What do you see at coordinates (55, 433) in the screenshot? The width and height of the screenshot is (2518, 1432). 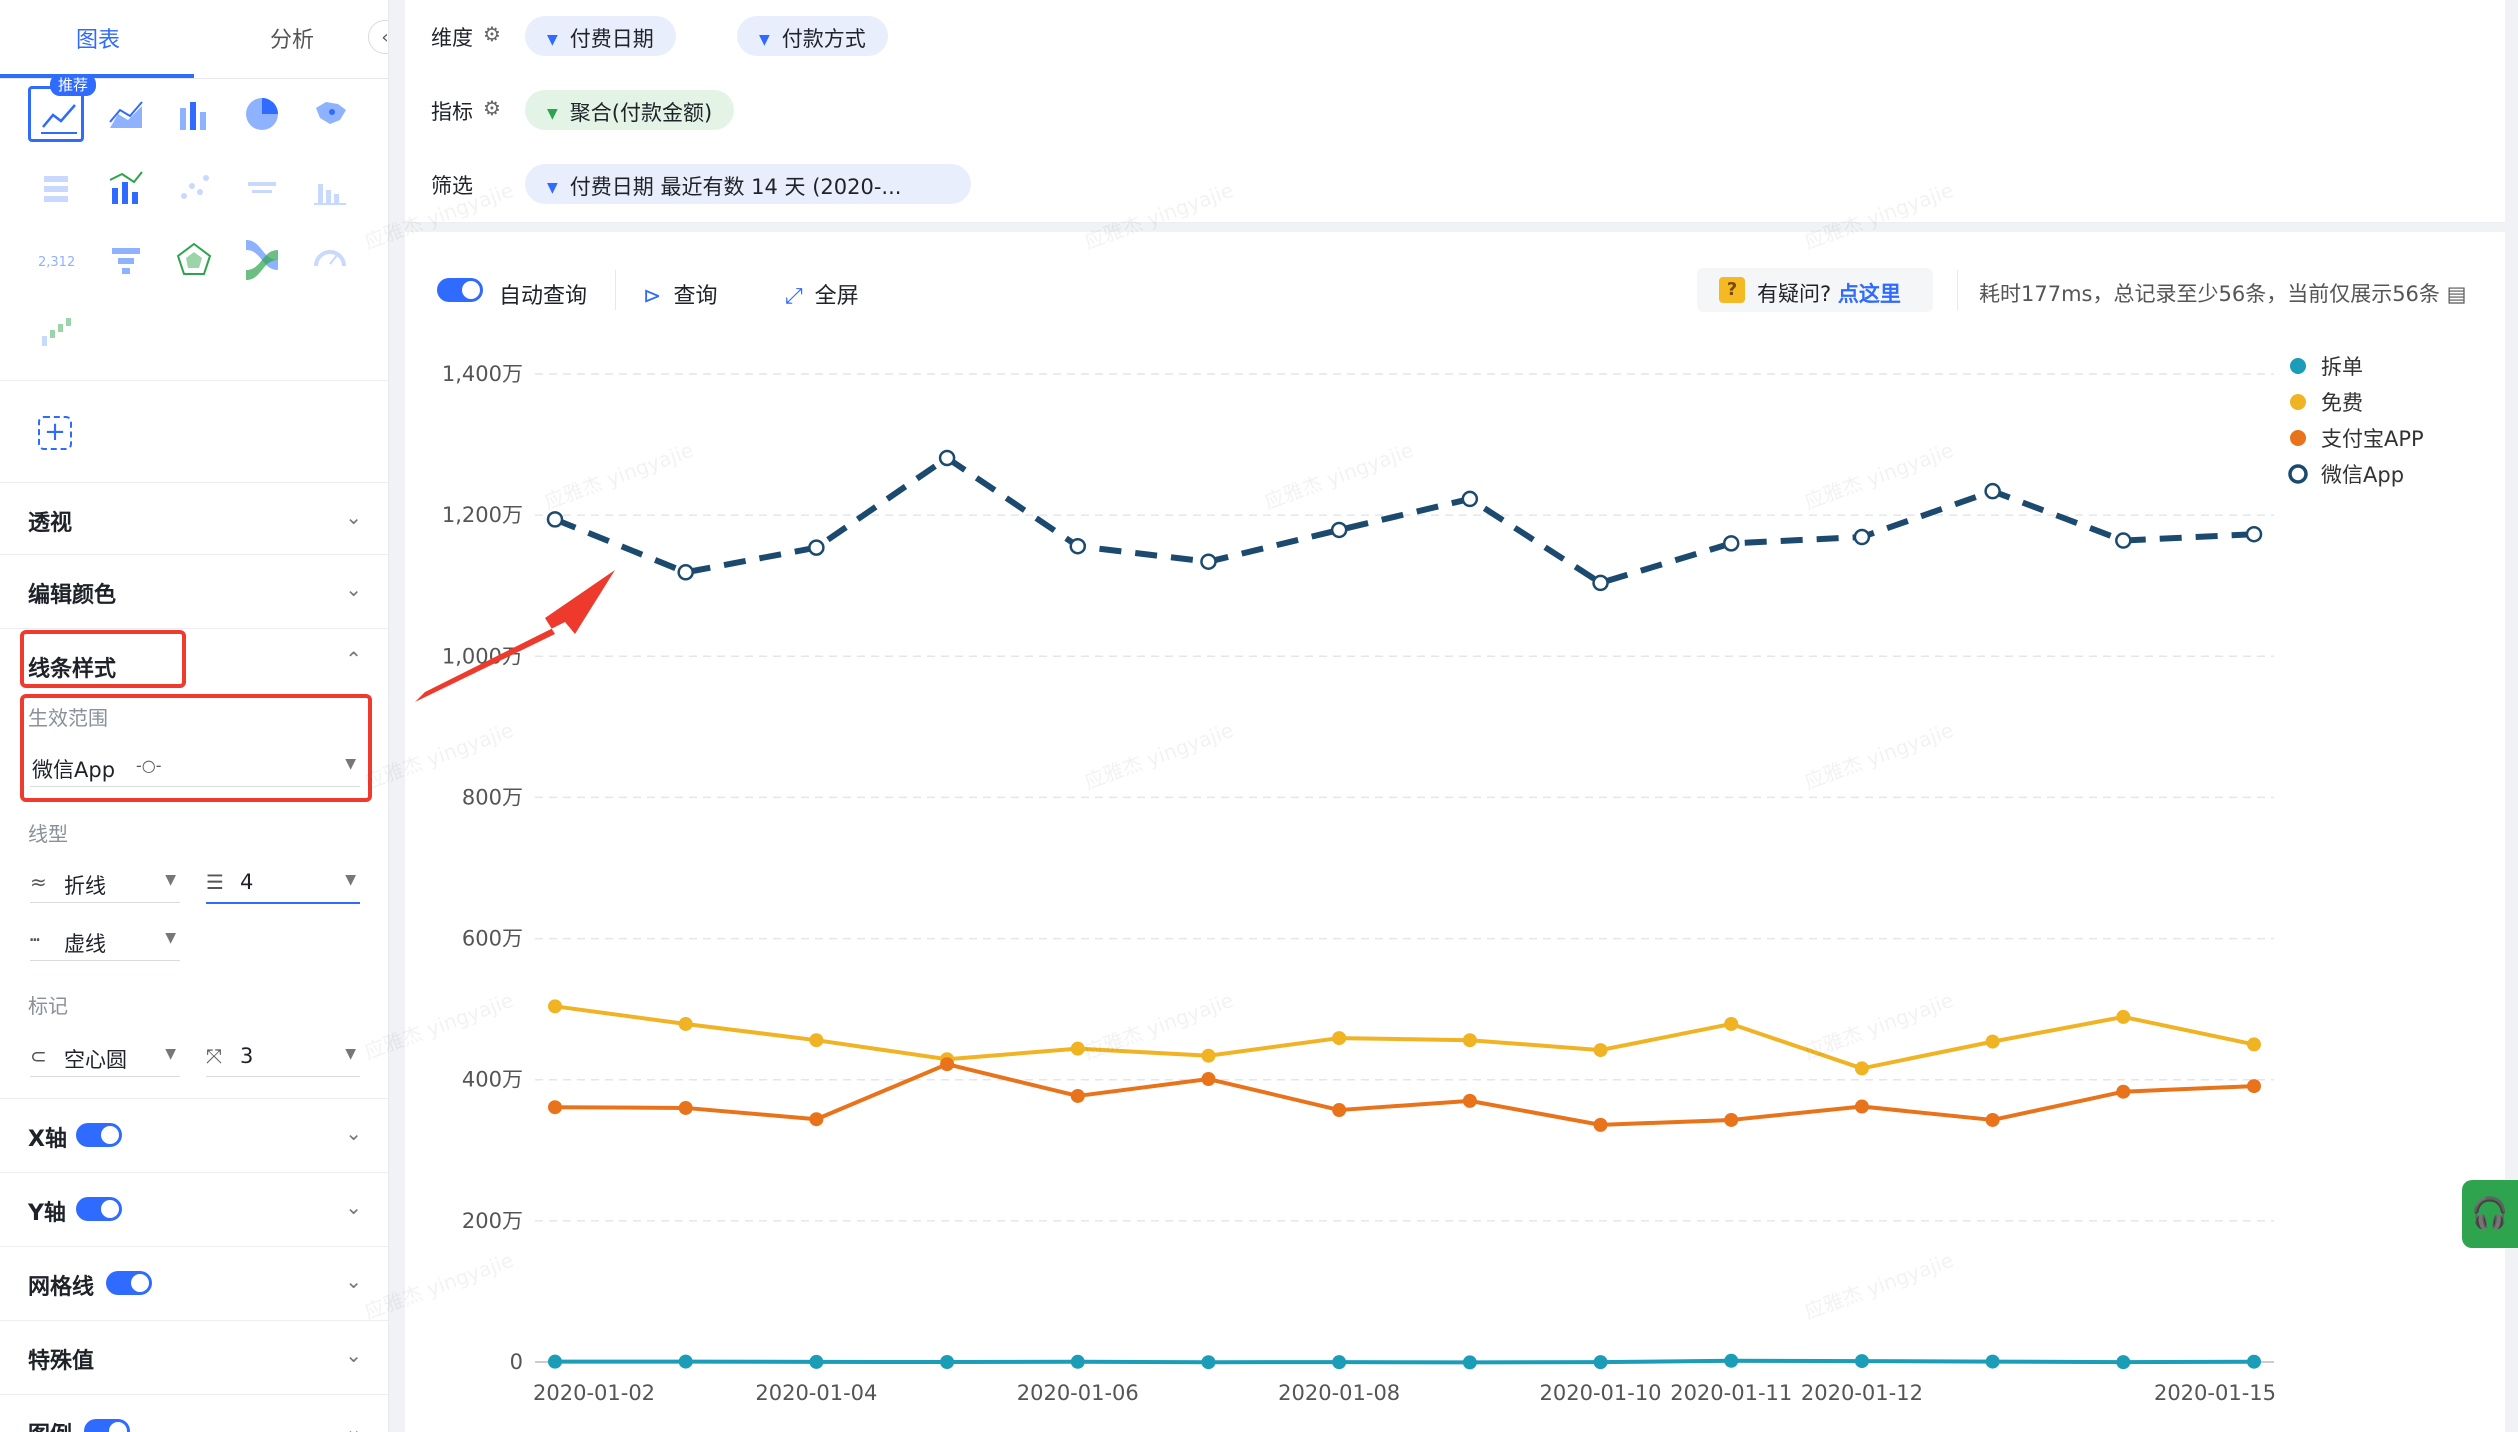 I see `add-chart-button: +` at bounding box center [55, 433].